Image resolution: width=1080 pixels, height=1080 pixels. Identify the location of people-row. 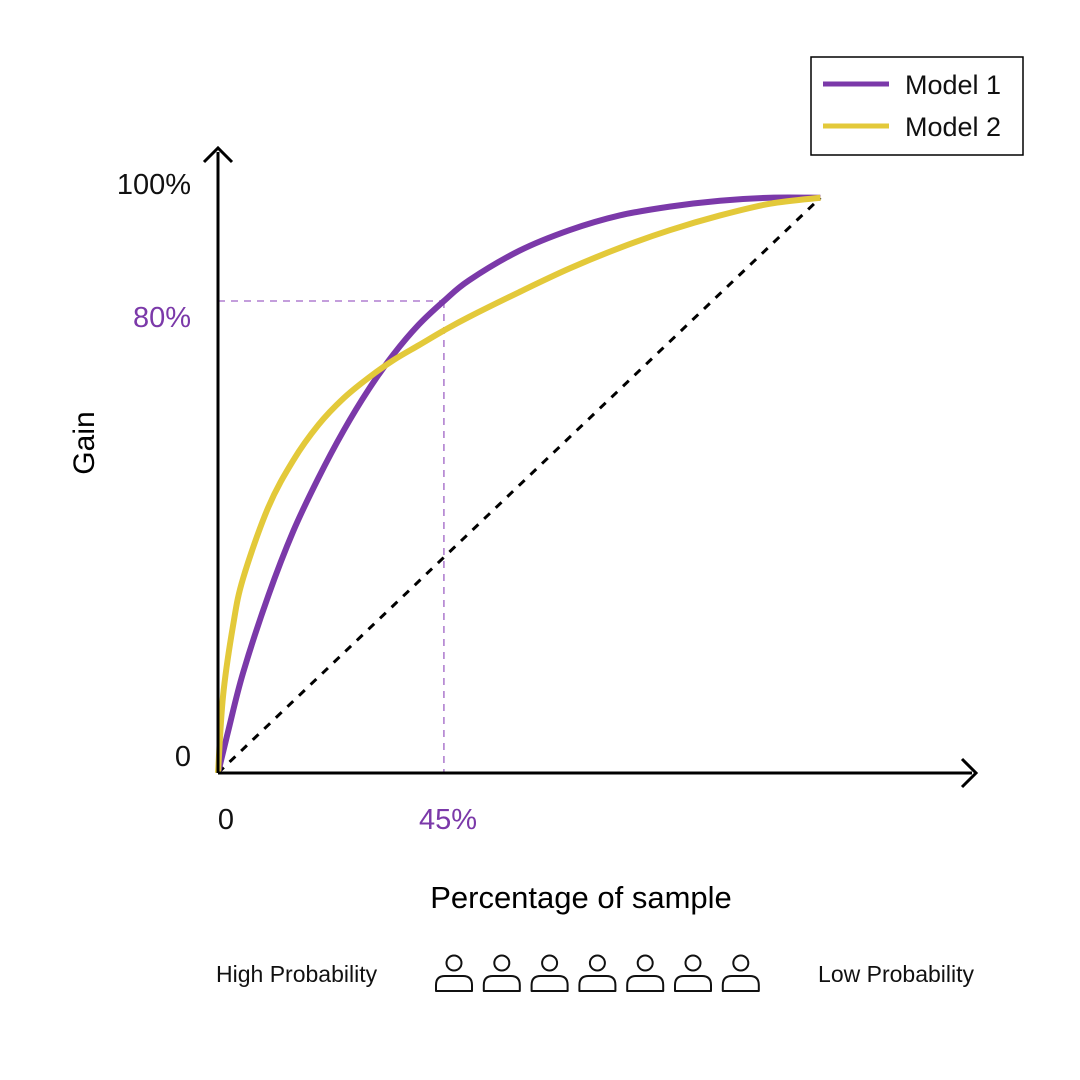
(597, 973).